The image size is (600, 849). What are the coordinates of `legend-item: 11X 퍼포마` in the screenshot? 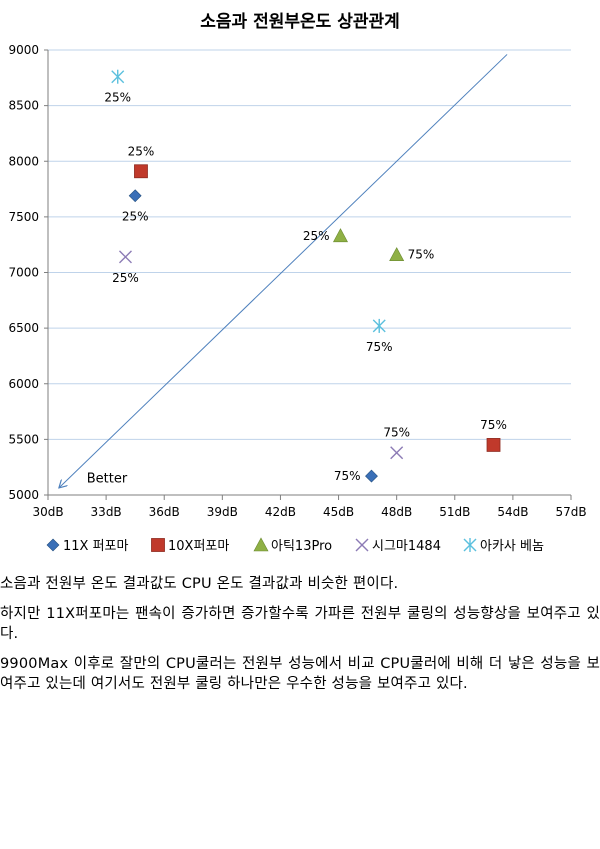 It's located at (87, 546).